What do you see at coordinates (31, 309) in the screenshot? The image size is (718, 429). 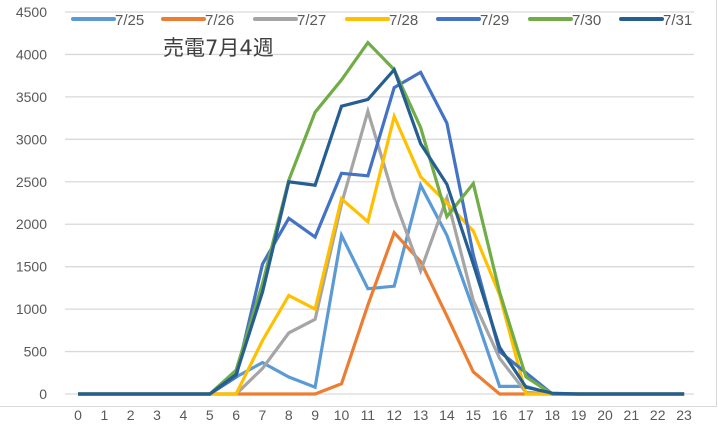 I see `y-tick-label: 1000` at bounding box center [31, 309].